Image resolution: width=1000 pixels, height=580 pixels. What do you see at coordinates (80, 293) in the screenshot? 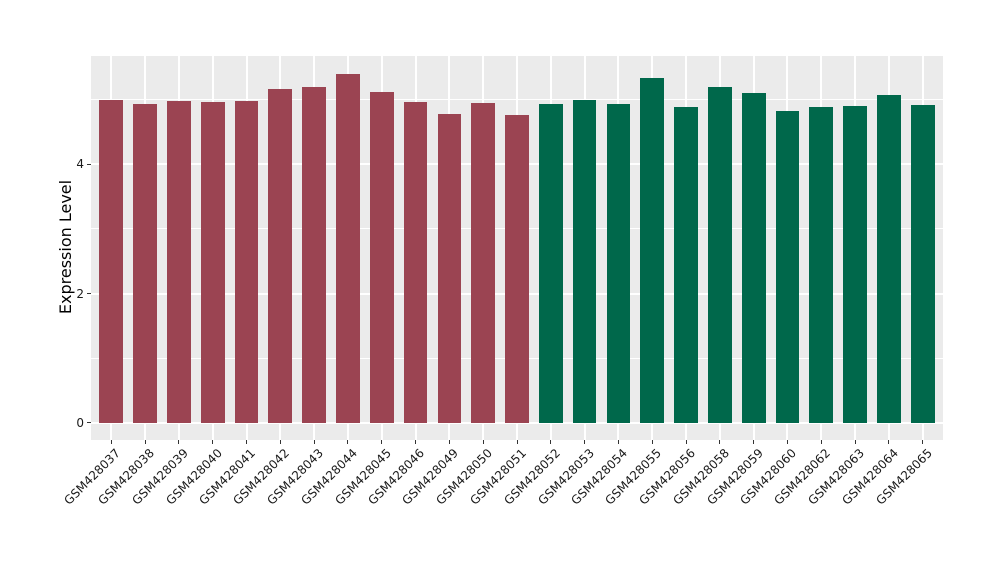
I see `y-tick-label: 2` at bounding box center [80, 293].